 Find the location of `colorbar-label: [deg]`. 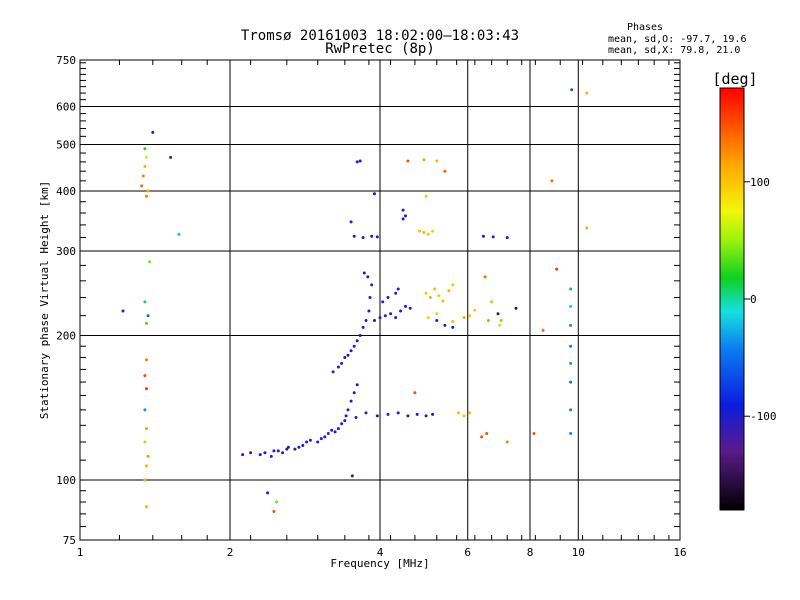

colorbar-label: [deg] is located at coordinates (734, 79).